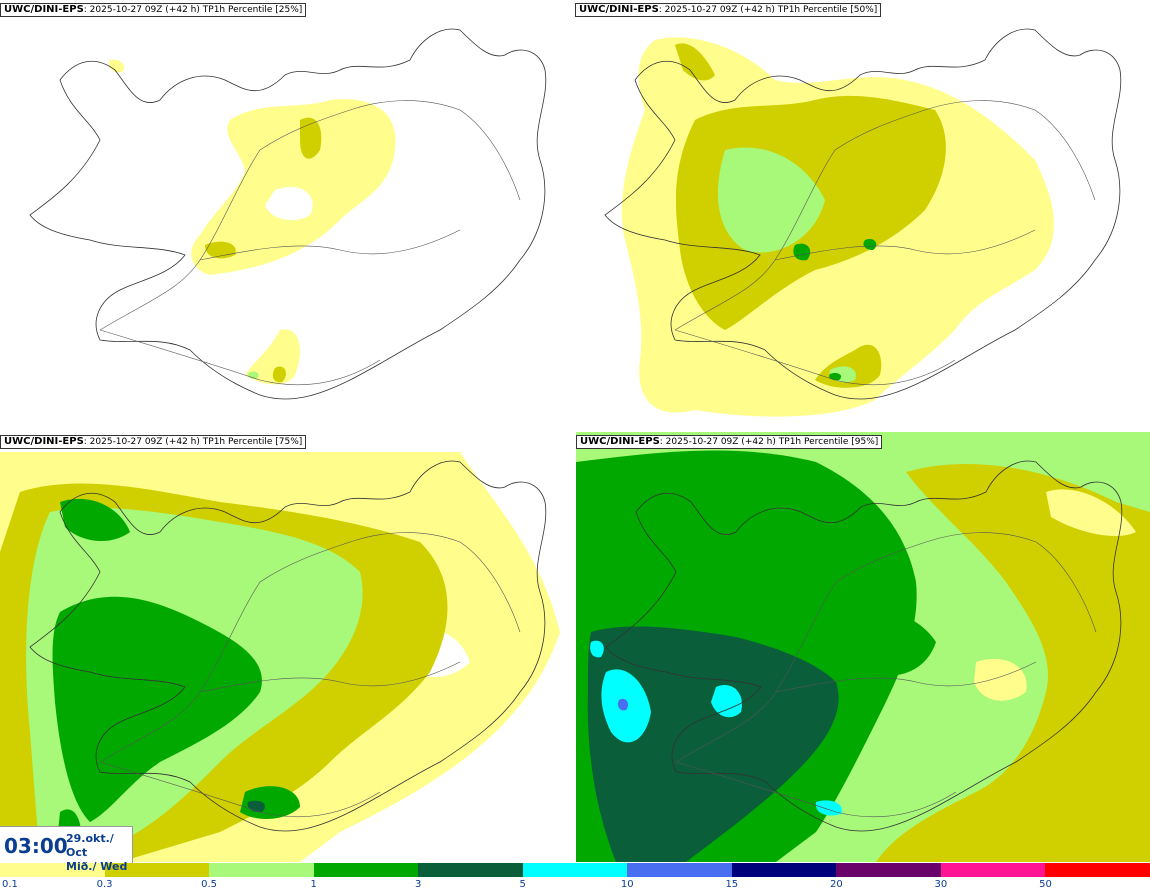 The image size is (1150, 891). I want to click on valid-date-line2: Mið./ Wed, so click(97, 866).